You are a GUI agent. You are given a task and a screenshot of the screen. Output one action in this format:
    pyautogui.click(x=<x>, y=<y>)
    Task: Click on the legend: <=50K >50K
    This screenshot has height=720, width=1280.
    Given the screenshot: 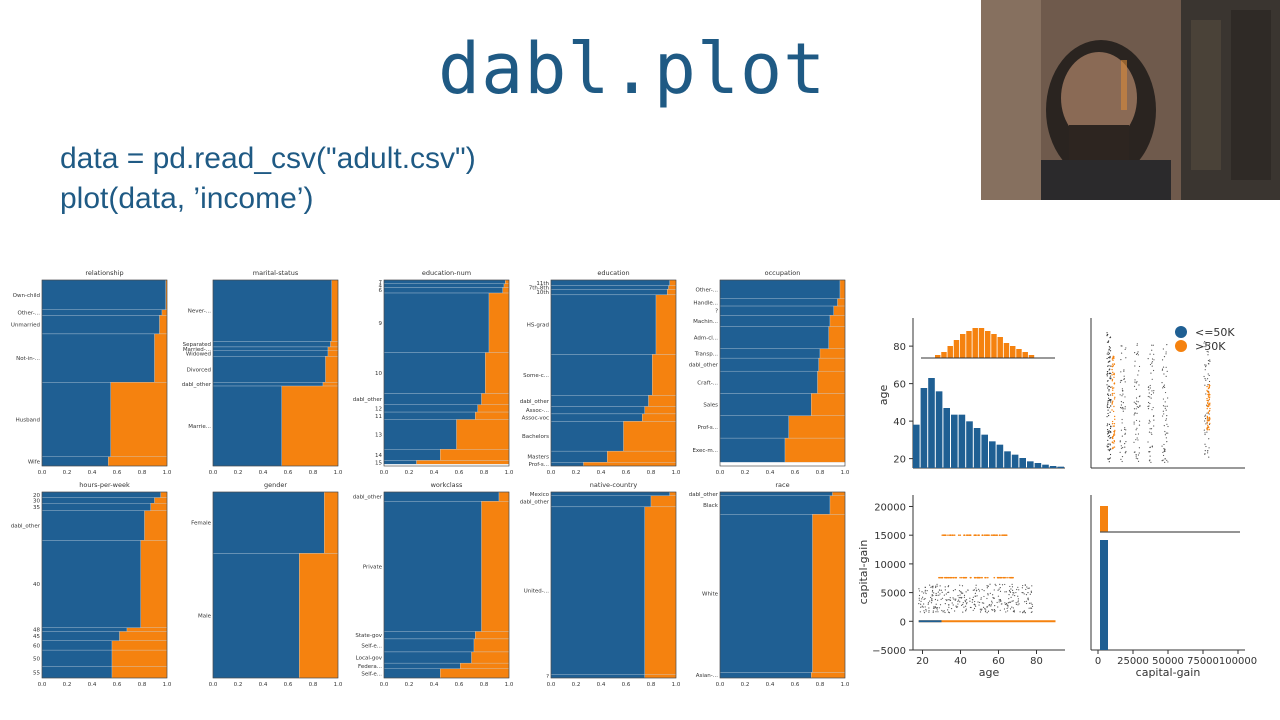 What is the action you would take?
    pyautogui.click(x=1205, y=339)
    